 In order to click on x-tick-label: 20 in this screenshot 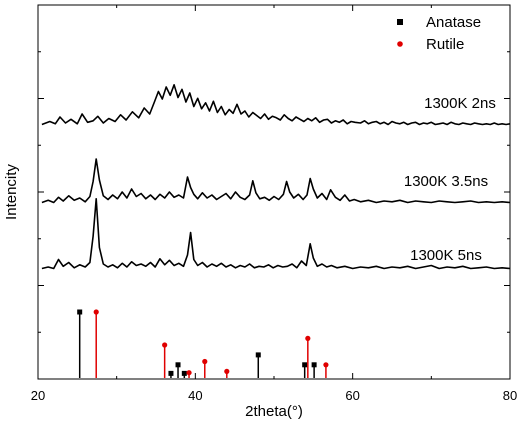, I will do `click(38, 395)`.